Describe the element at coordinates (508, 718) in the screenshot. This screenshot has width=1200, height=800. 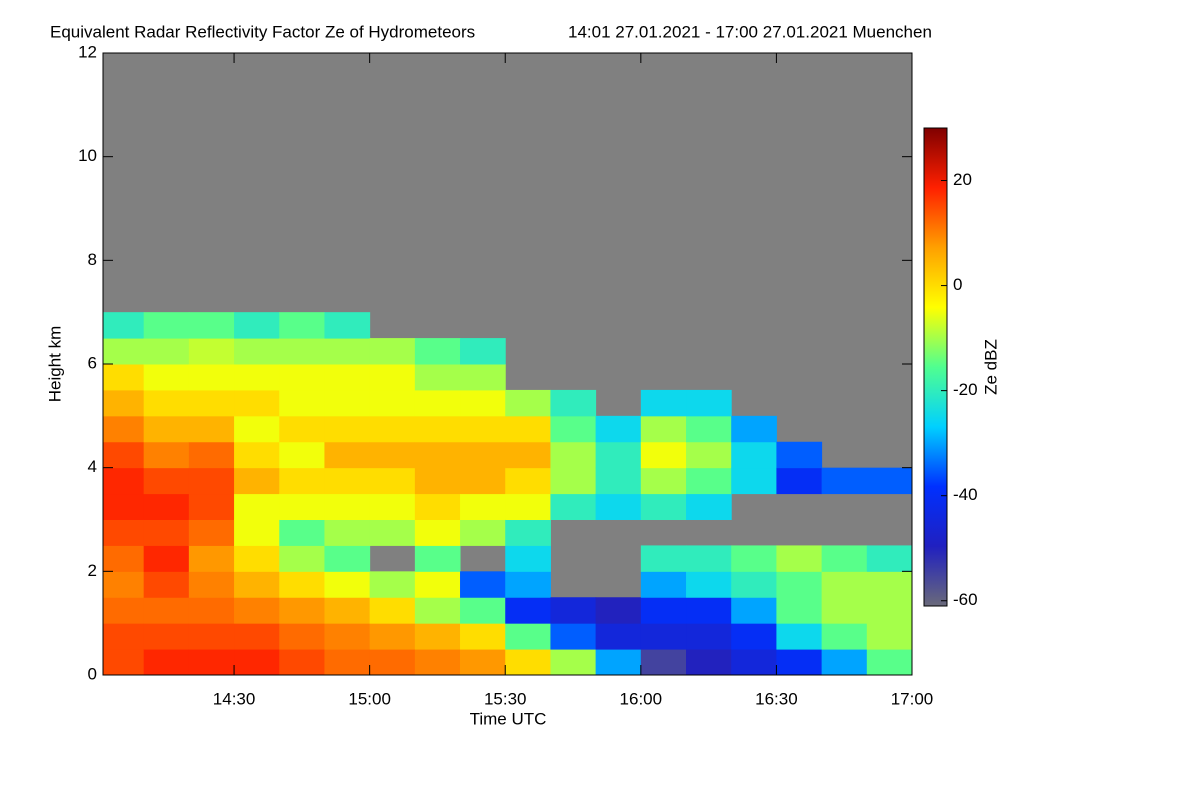
I see `x-axis-label: Time UTC` at that location.